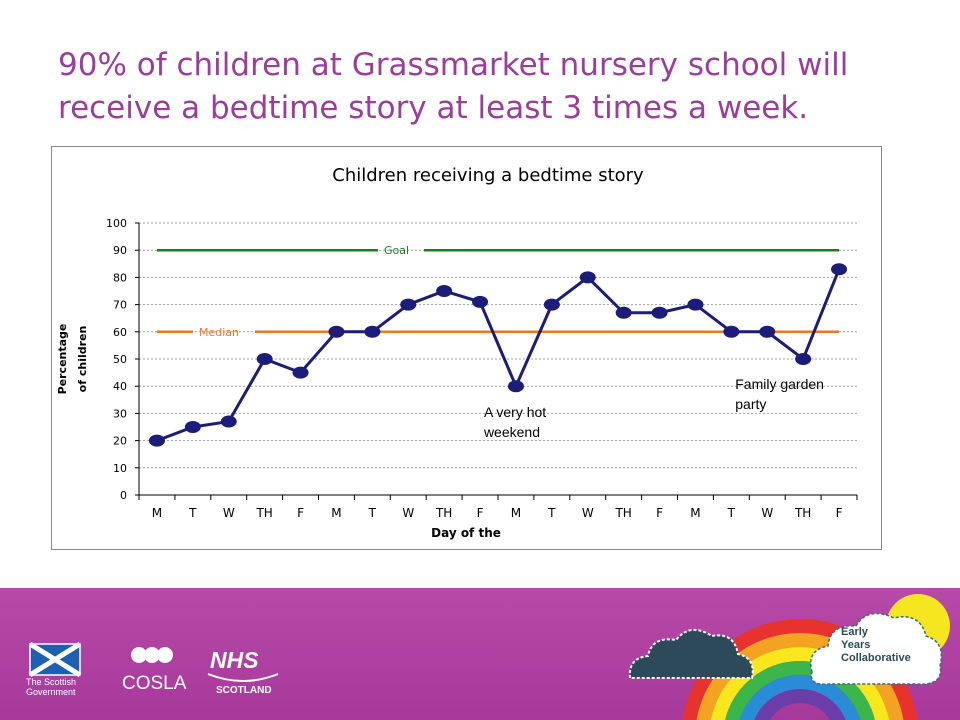  What do you see at coordinates (855, 632) in the screenshot?
I see `eyc-line1: Early` at bounding box center [855, 632].